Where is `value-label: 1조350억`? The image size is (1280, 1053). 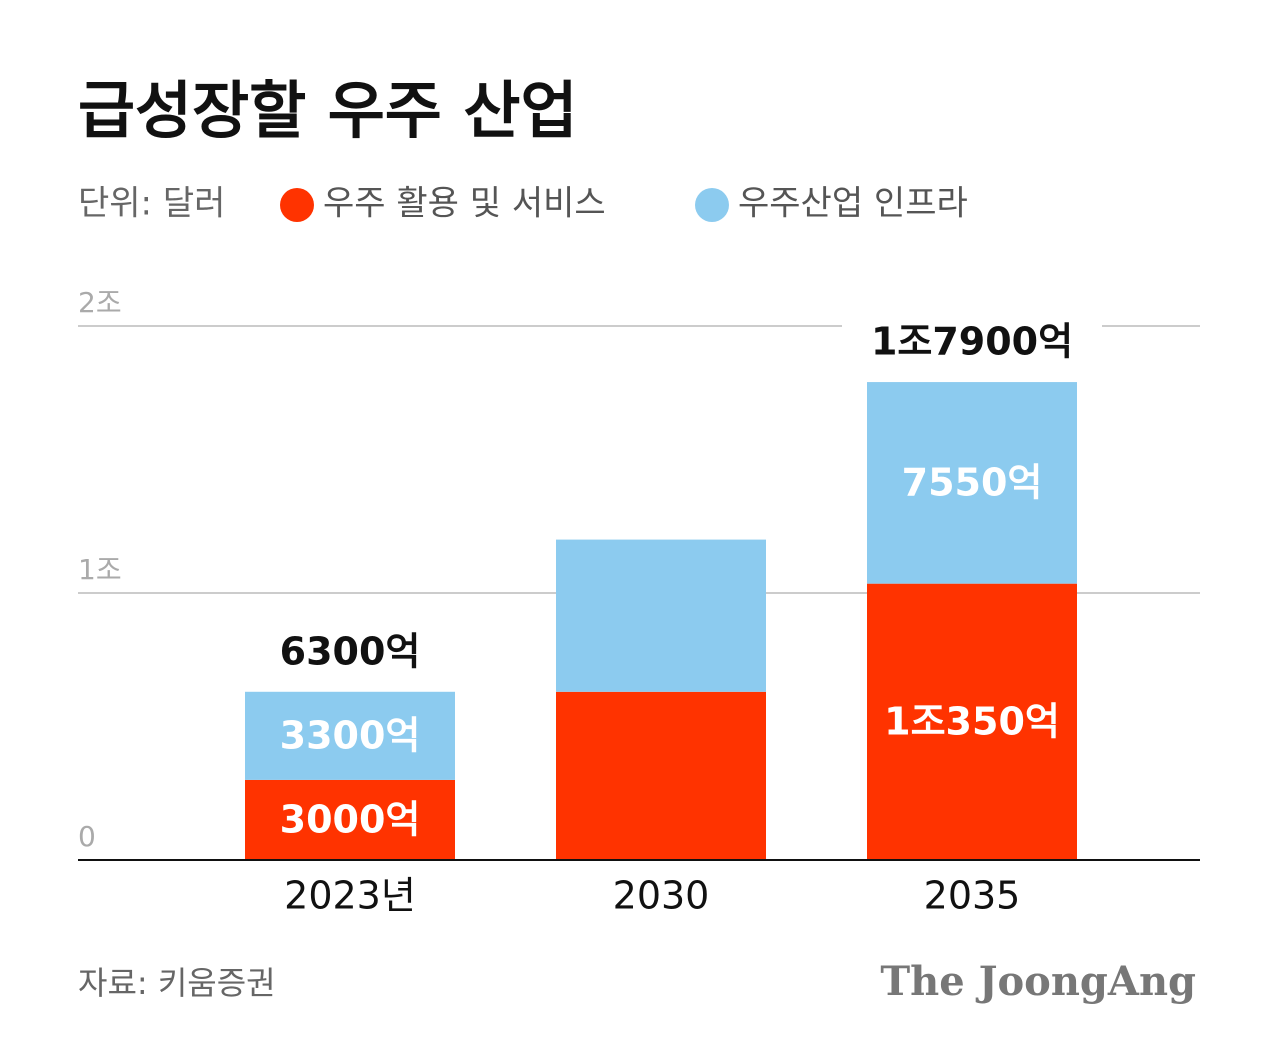 value-label: 1조350억 is located at coordinates (972, 721).